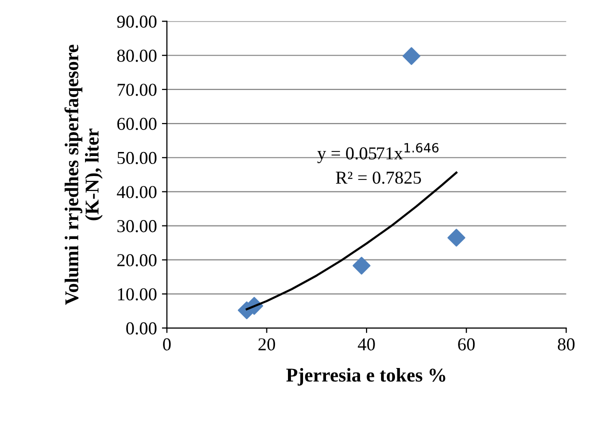 The image size is (596, 426). Describe the element at coordinates (136, 192) in the screenshot. I see `y-tick-label: 40.00` at that location.